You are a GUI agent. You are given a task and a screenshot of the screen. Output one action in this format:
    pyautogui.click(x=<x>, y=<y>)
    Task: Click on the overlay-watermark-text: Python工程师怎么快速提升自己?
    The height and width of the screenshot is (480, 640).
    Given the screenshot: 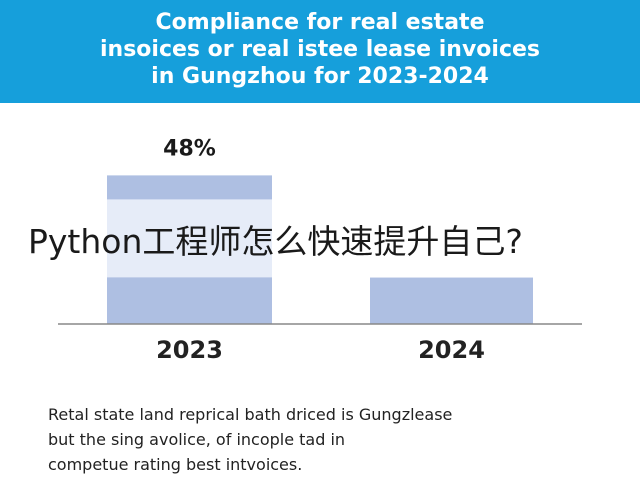 What is the action you would take?
    pyautogui.click(x=275, y=241)
    